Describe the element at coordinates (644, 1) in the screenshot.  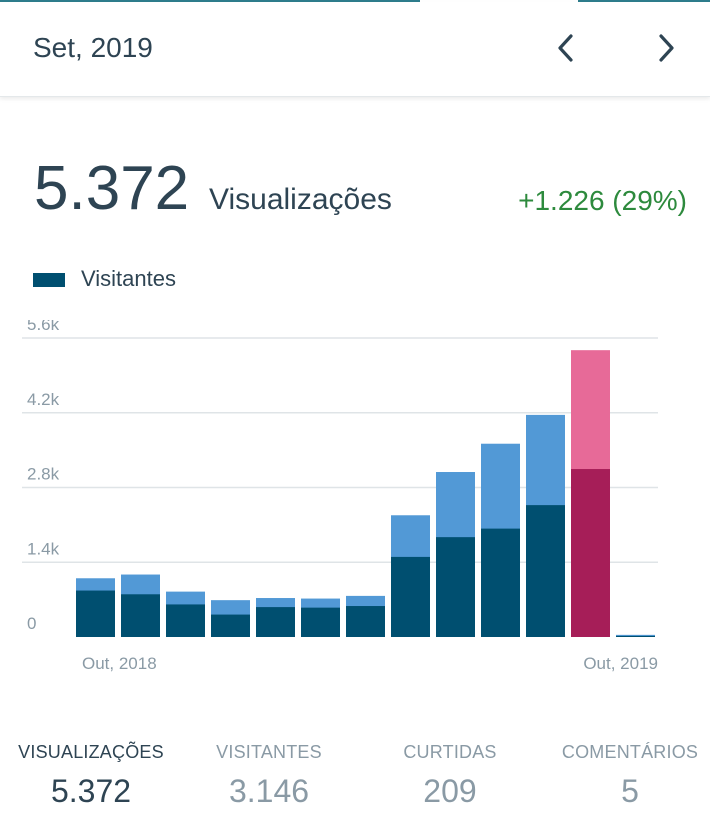
I see `top-accent-line-right` at that location.